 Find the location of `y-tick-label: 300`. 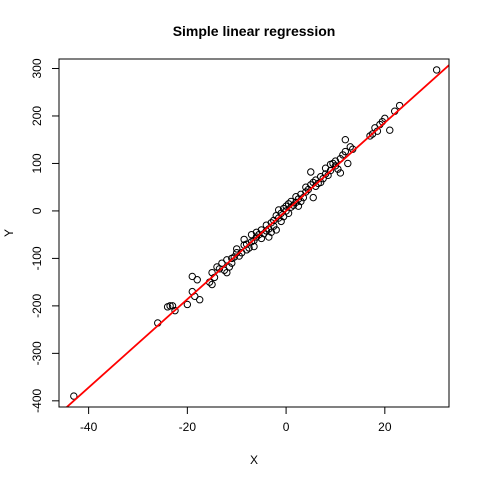

y-tick-label: 300 is located at coordinates (37, 68).